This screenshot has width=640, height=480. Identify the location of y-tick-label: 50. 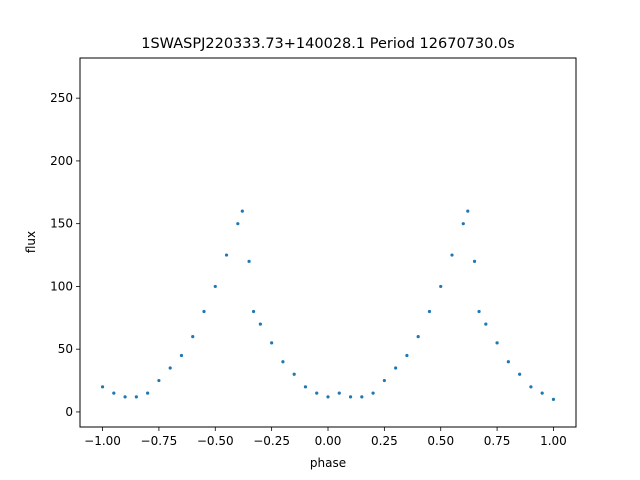
(65, 349).